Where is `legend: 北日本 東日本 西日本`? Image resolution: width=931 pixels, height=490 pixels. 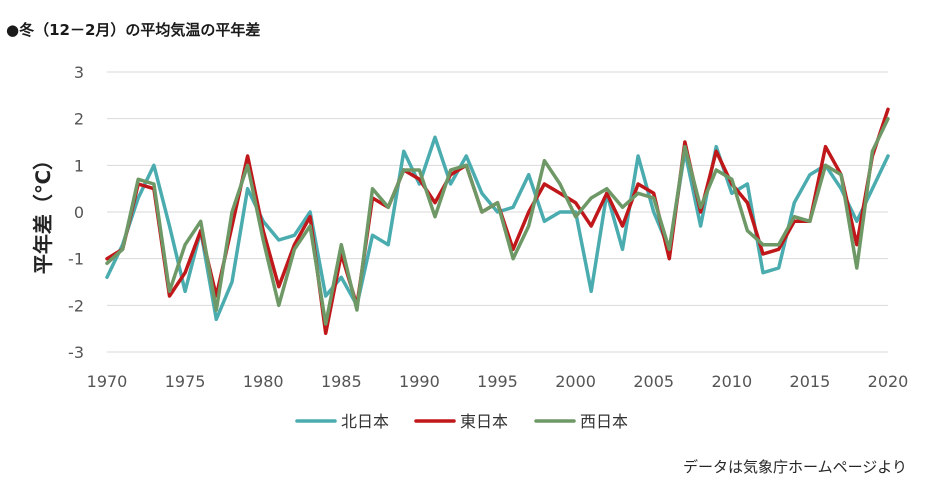 legend: 北日本 東日本 西日本 is located at coordinates (461, 421).